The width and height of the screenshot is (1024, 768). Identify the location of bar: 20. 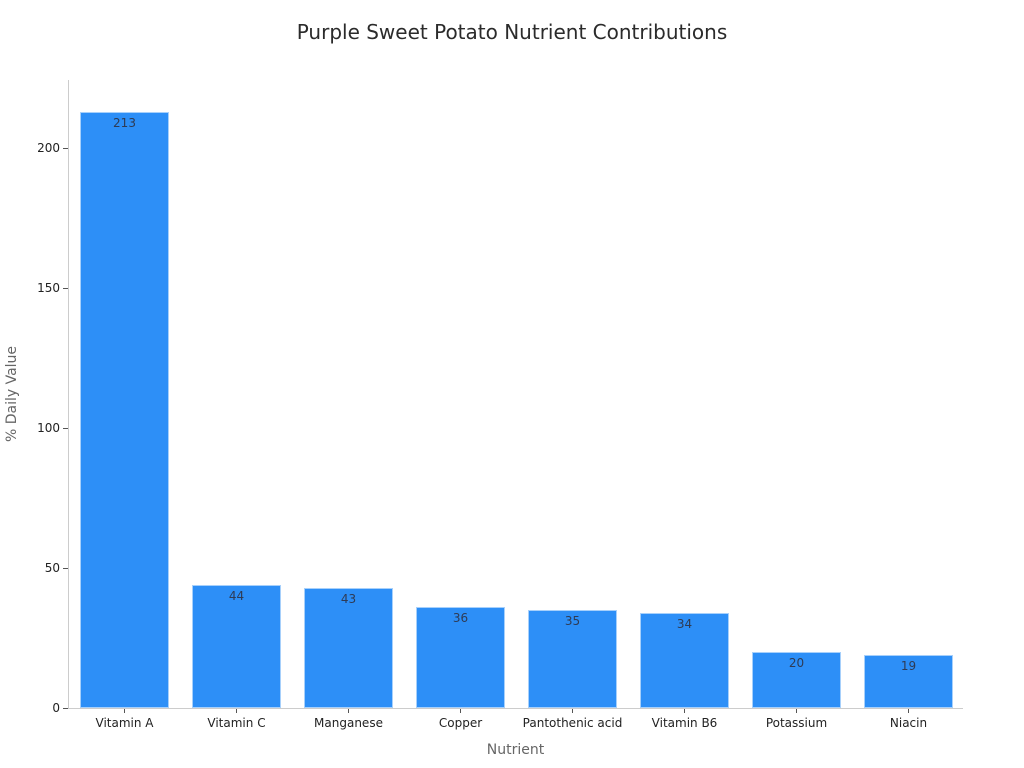
(796, 680).